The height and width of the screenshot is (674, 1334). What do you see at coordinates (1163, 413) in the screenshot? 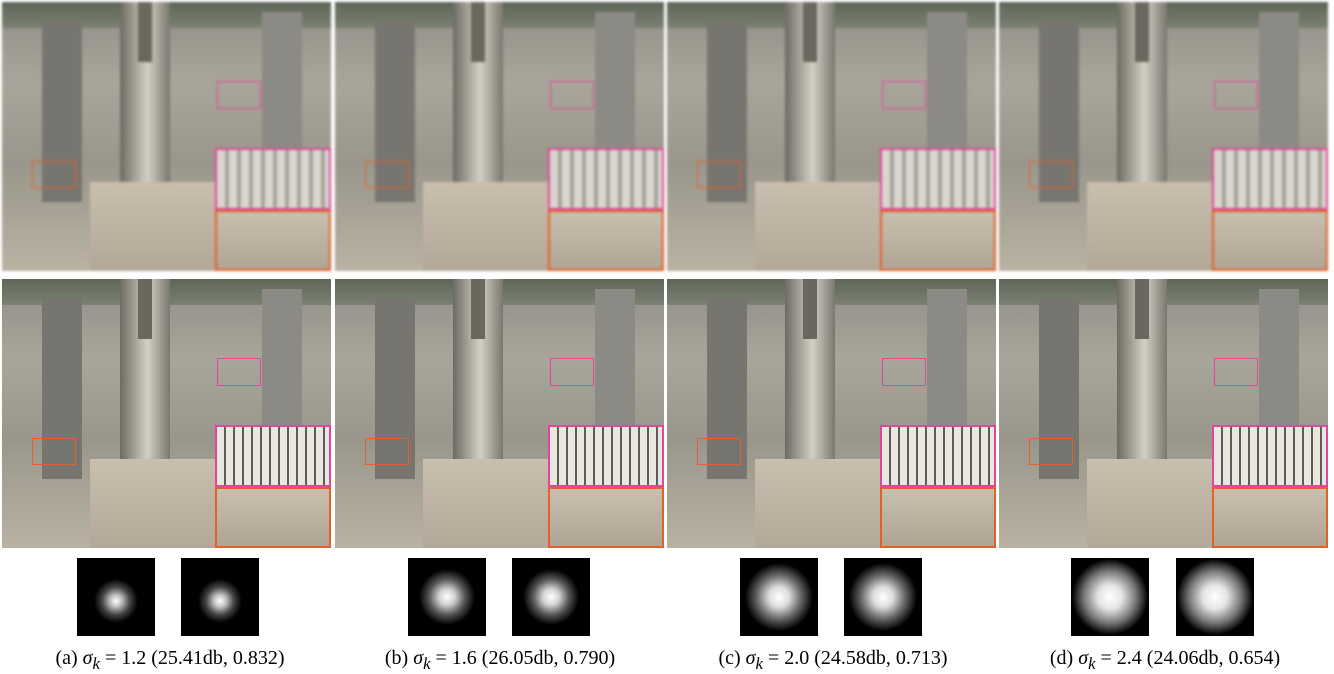
I see `deblurred-image-d` at bounding box center [1163, 413].